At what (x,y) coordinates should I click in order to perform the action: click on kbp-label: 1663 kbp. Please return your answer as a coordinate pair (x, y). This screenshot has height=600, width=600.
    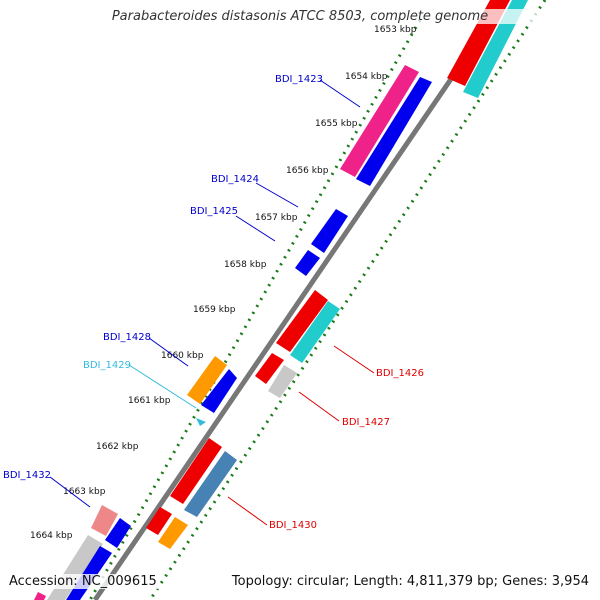
    Looking at the image, I should click on (84, 492).